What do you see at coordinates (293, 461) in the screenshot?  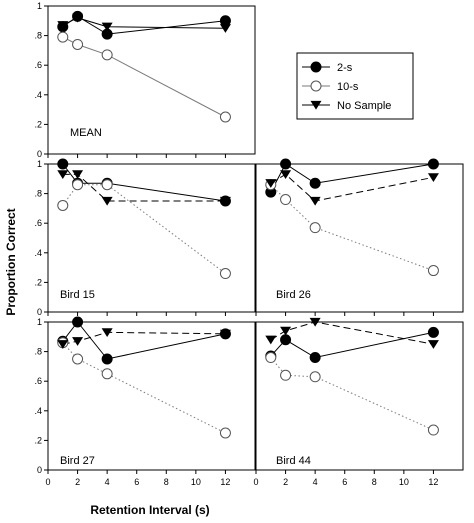 I see `panel-label-bird-44: Bird 44` at bounding box center [293, 461].